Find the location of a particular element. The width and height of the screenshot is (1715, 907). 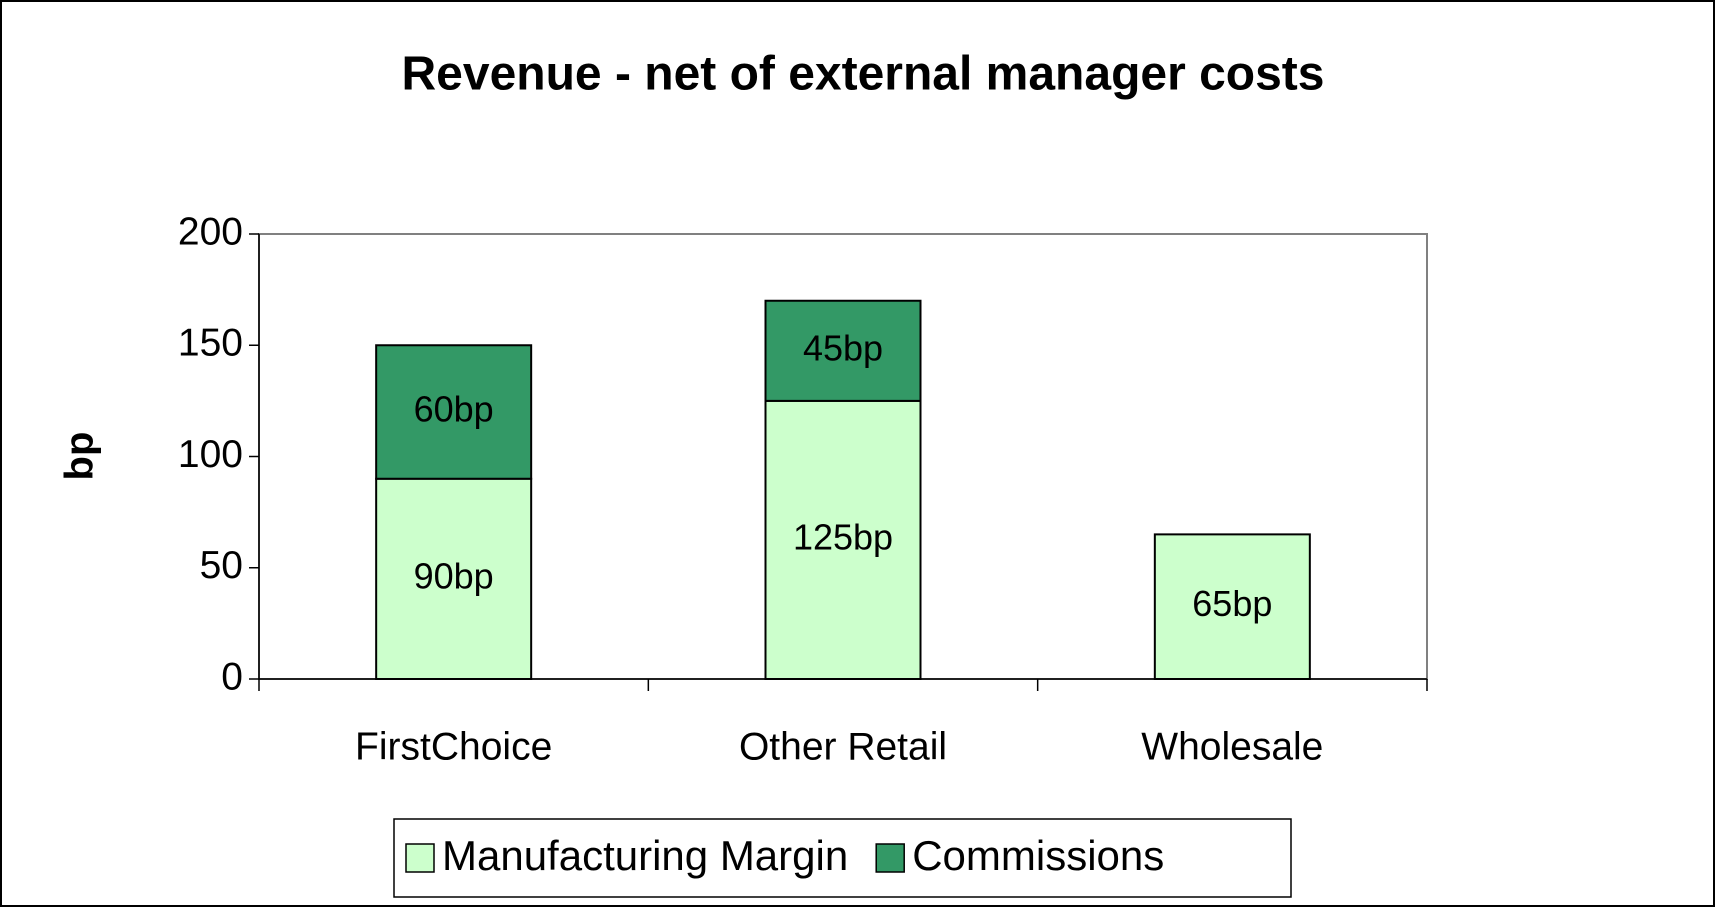

chart-title: Revenue - net of external manager costs is located at coordinates (863, 74).